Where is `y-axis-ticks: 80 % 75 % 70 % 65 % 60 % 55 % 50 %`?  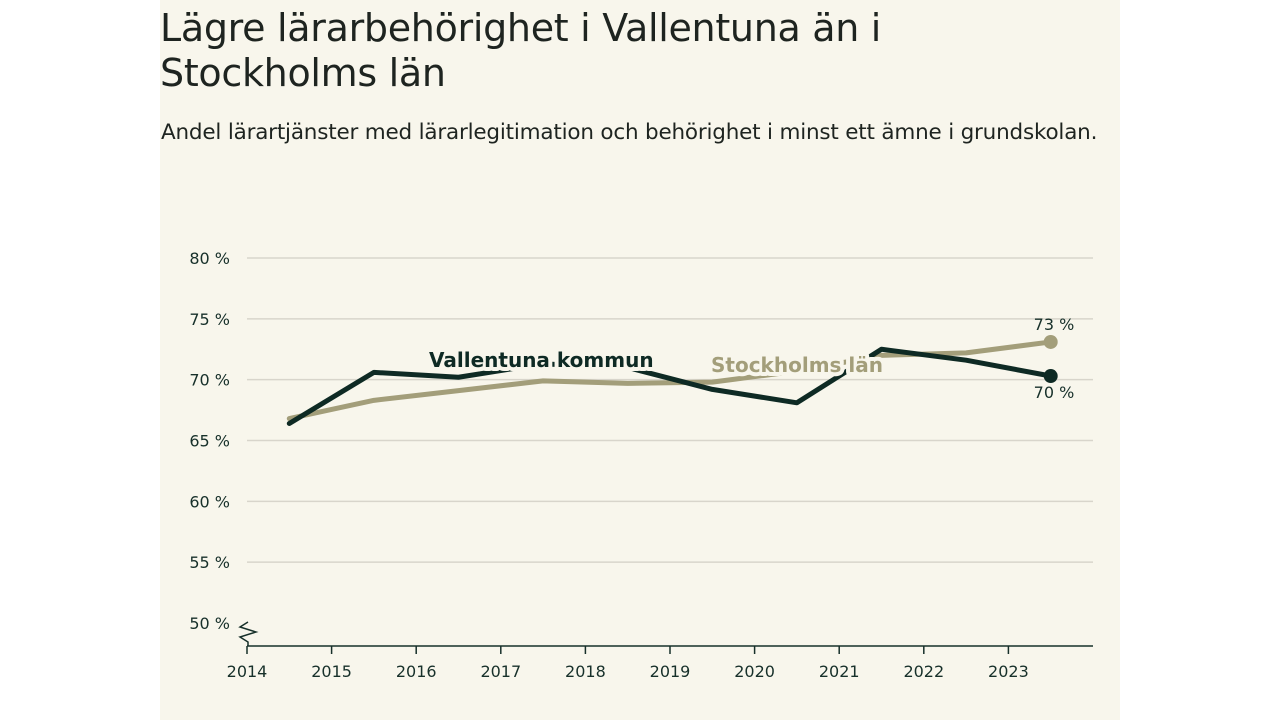
y-axis-ticks: 80 % 75 % 70 % 65 % 60 % 55 % 50 % is located at coordinates (209, 441).